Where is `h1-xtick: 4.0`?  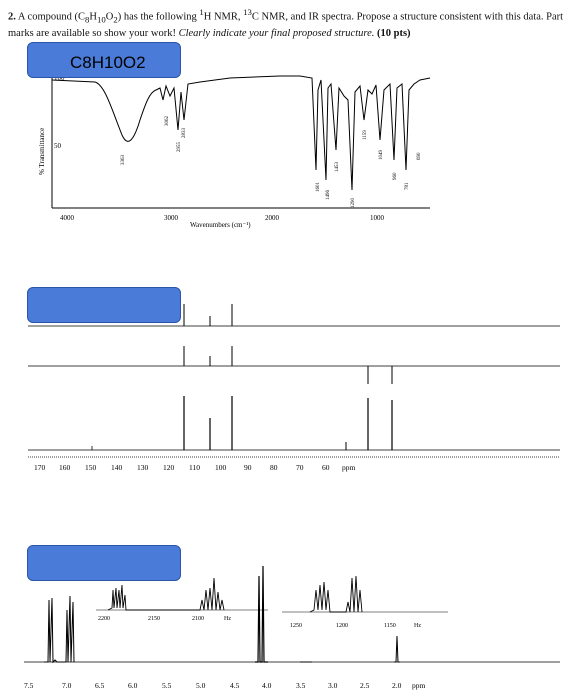
h1-xtick: 4.0 is located at coordinates (267, 685).